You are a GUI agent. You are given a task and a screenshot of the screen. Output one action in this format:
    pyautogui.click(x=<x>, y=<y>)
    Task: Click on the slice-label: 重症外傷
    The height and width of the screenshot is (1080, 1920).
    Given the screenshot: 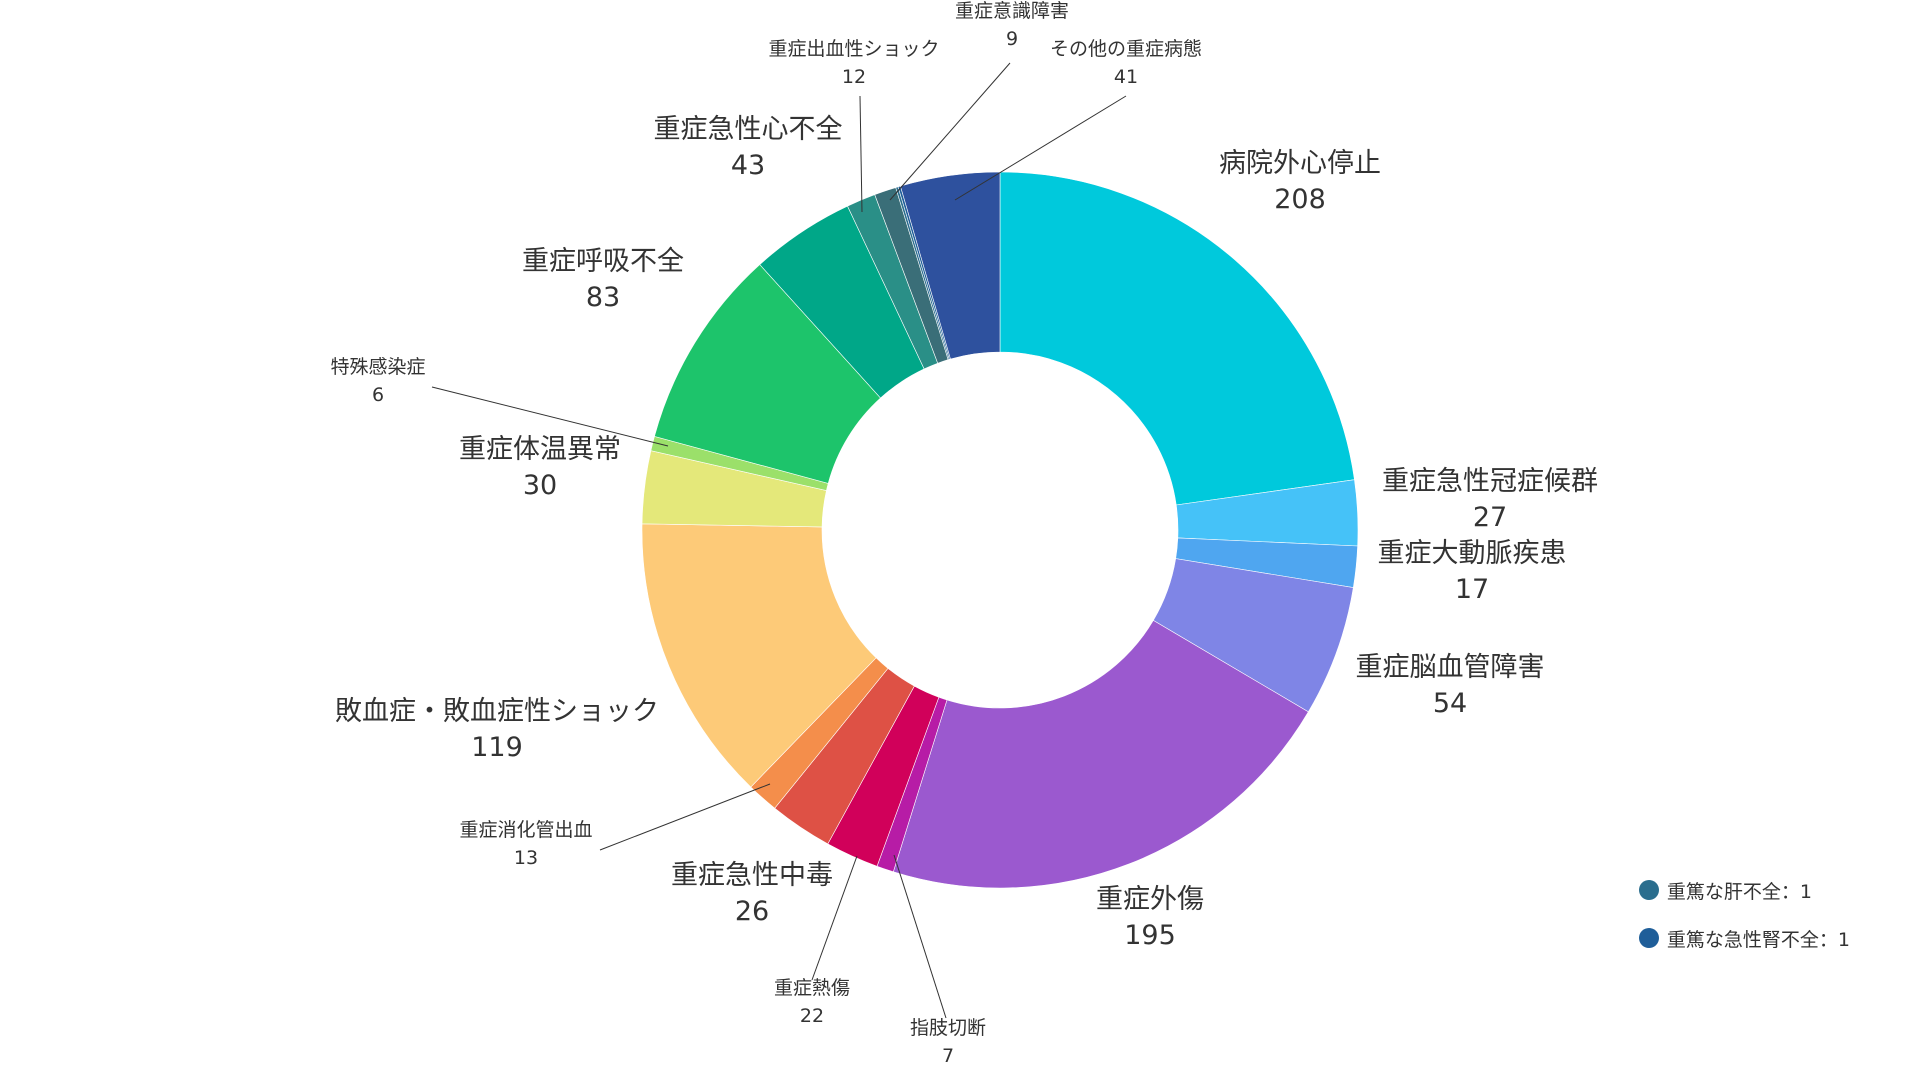 What is the action you would take?
    pyautogui.click(x=1150, y=899)
    